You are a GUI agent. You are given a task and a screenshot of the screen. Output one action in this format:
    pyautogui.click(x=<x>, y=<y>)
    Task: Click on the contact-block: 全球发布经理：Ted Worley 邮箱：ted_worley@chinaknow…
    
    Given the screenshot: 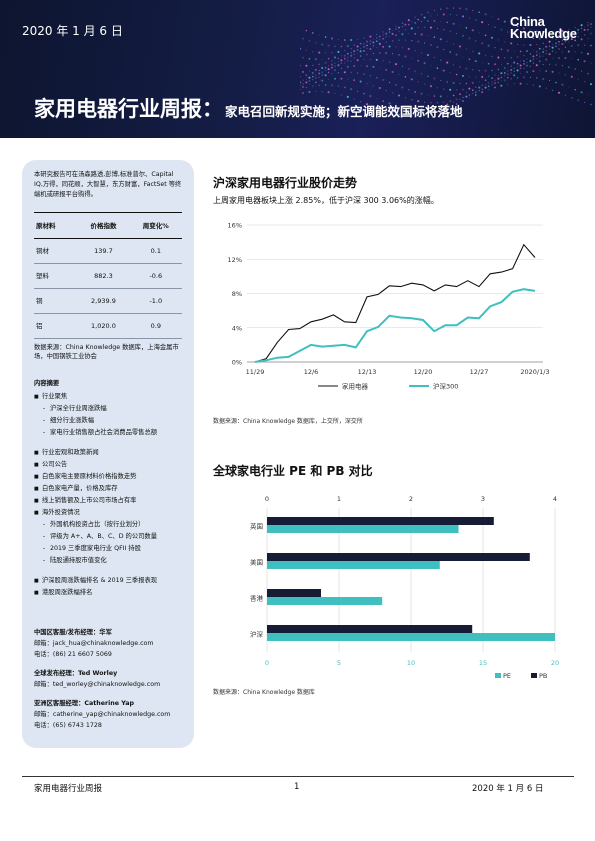 What is the action you would take?
    pyautogui.click(x=108, y=679)
    